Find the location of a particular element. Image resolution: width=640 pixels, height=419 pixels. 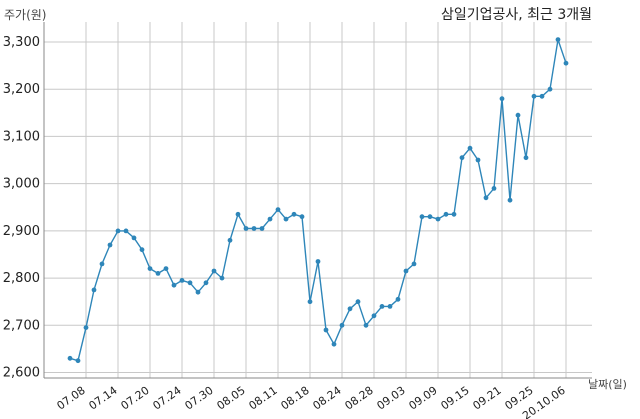

x-tick-label: 07.24 is located at coordinates (166, 398).